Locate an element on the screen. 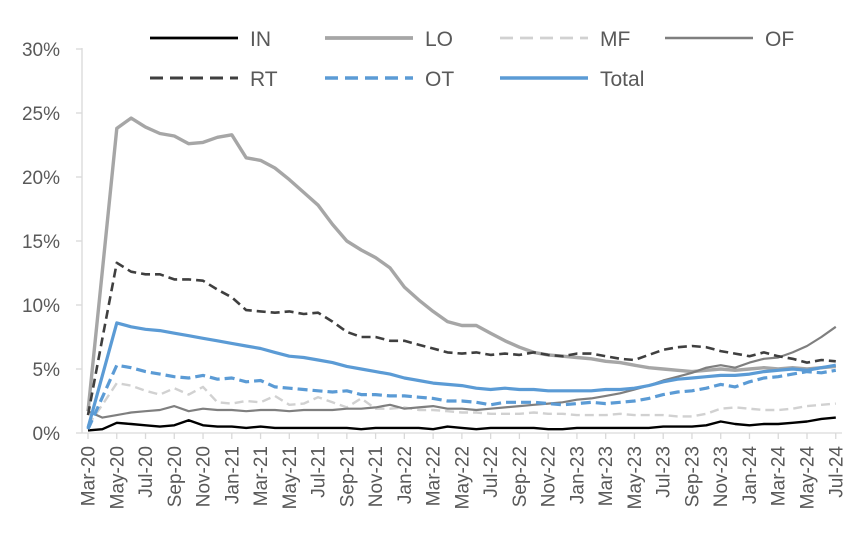 The image size is (852, 534). x-axis-label: Mar-24 is located at coordinates (779, 476).